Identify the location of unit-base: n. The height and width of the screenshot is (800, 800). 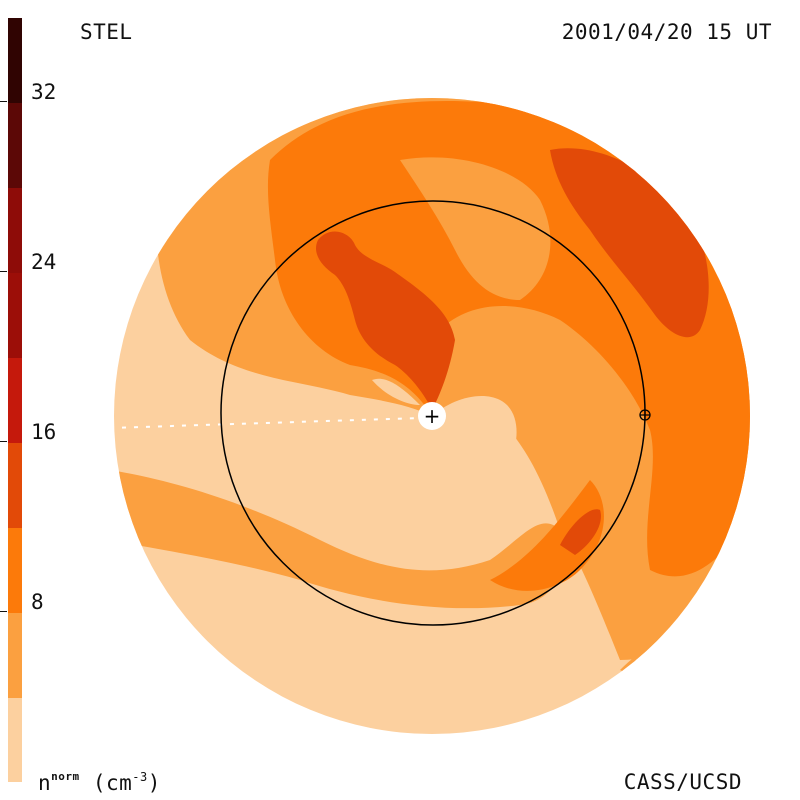
(45, 783).